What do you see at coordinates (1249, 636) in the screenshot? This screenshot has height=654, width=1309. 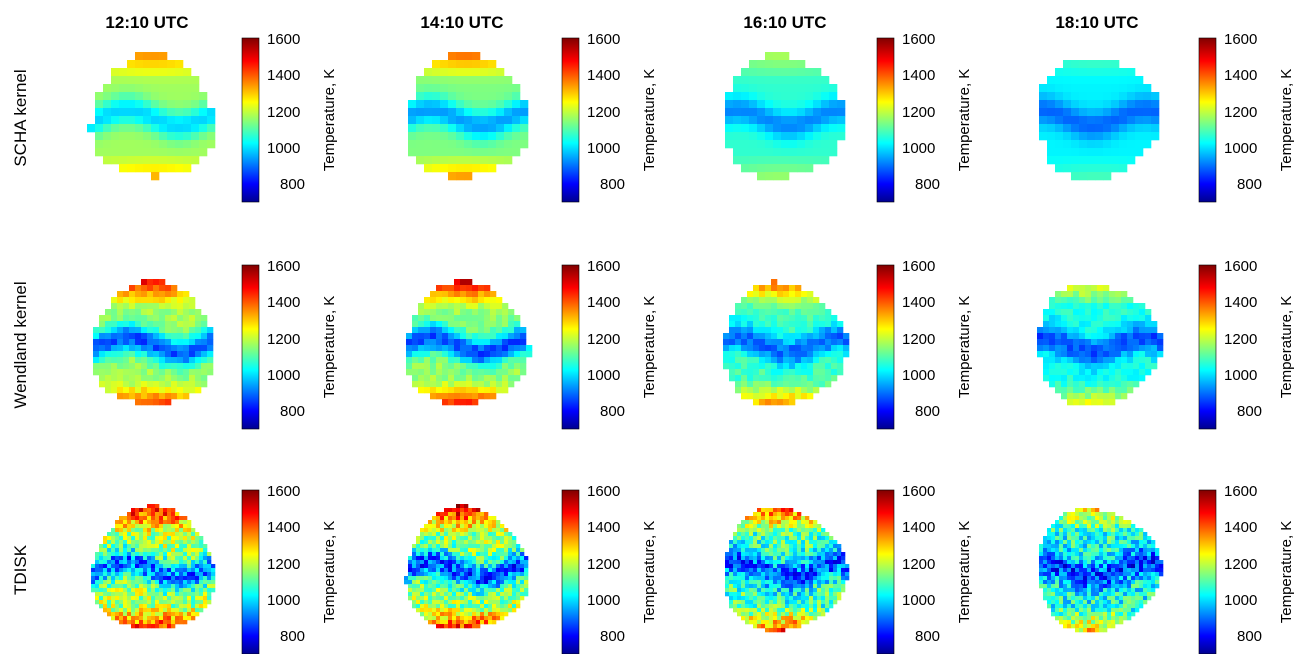 I see `colorbar-tick: 800` at bounding box center [1249, 636].